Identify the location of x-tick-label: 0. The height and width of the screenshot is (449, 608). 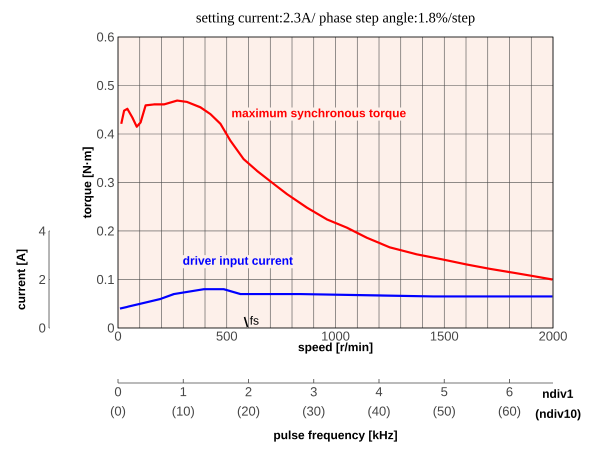
(118, 336).